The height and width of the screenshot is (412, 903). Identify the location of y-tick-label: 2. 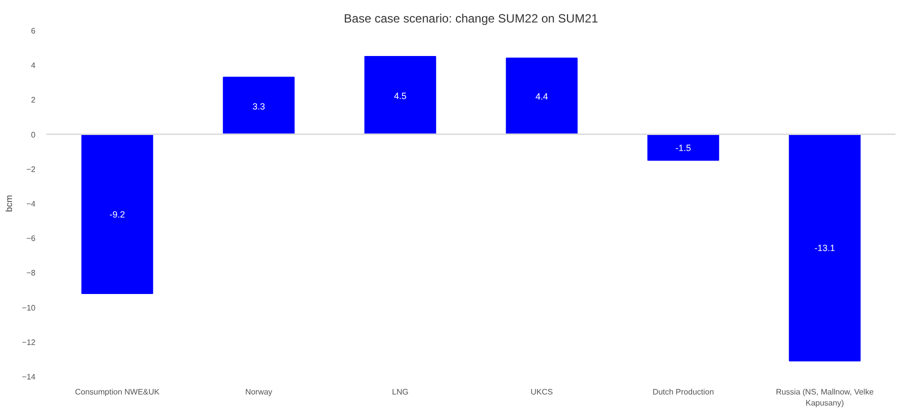
(33, 100).